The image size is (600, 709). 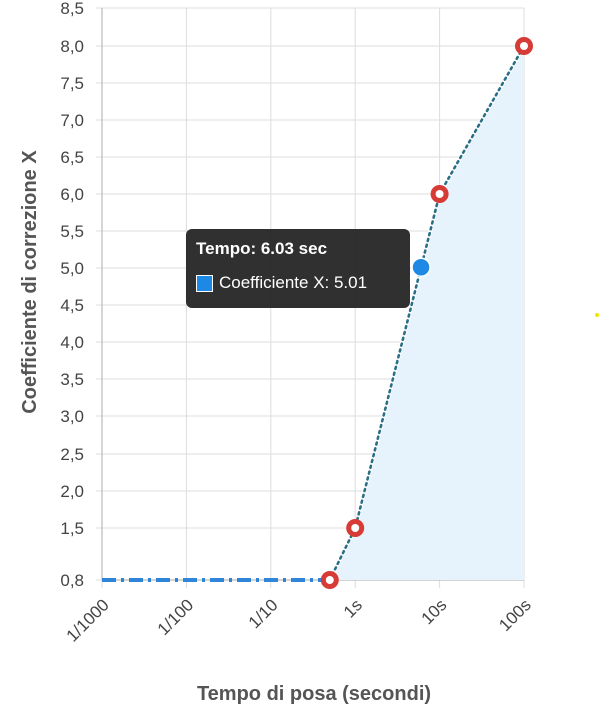 What do you see at coordinates (263, 613) in the screenshot?
I see `x-tick-label: 1/10` at bounding box center [263, 613].